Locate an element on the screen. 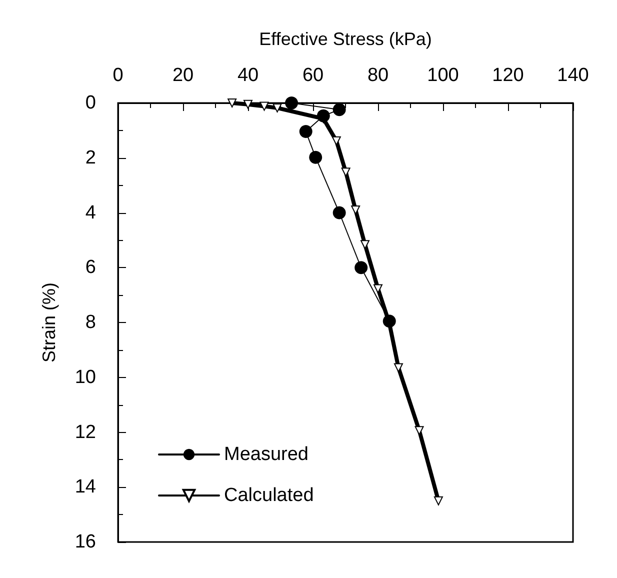 This screenshot has height=578, width=617. y-tick-label: 14 is located at coordinates (85, 487).